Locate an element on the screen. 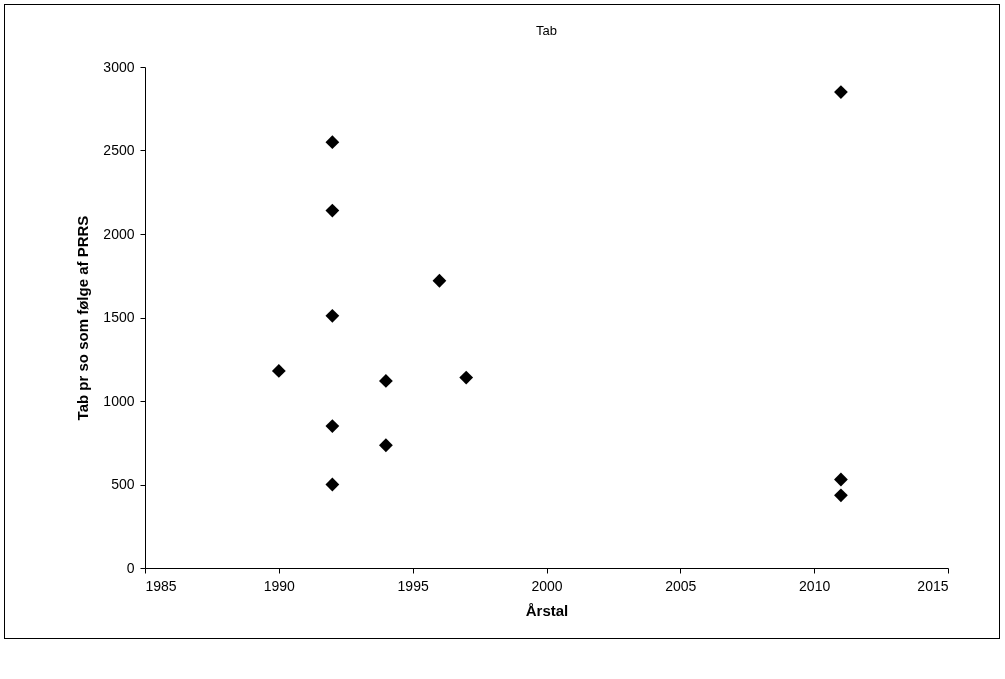  y-tick-label: 500 is located at coordinates (123, 484).